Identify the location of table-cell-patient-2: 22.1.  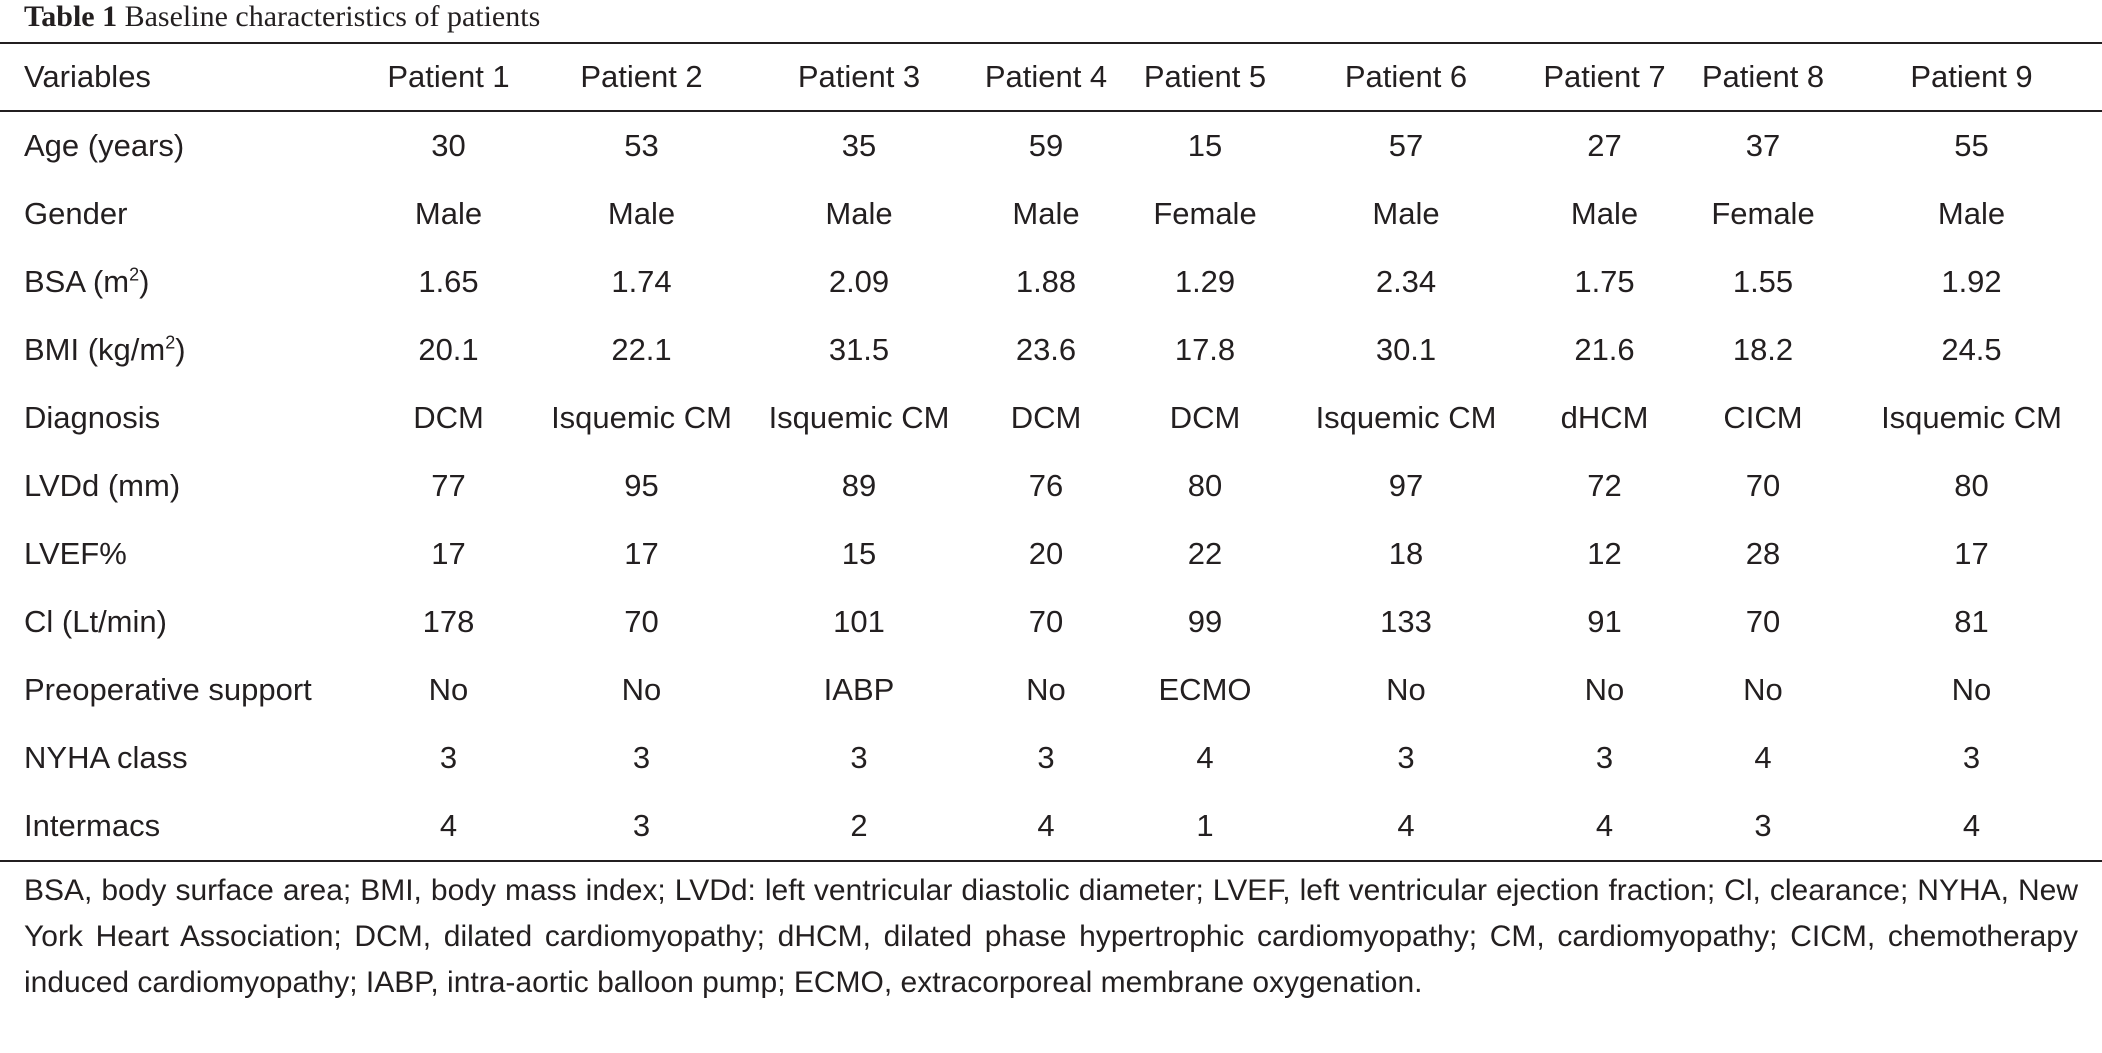
(641, 349).